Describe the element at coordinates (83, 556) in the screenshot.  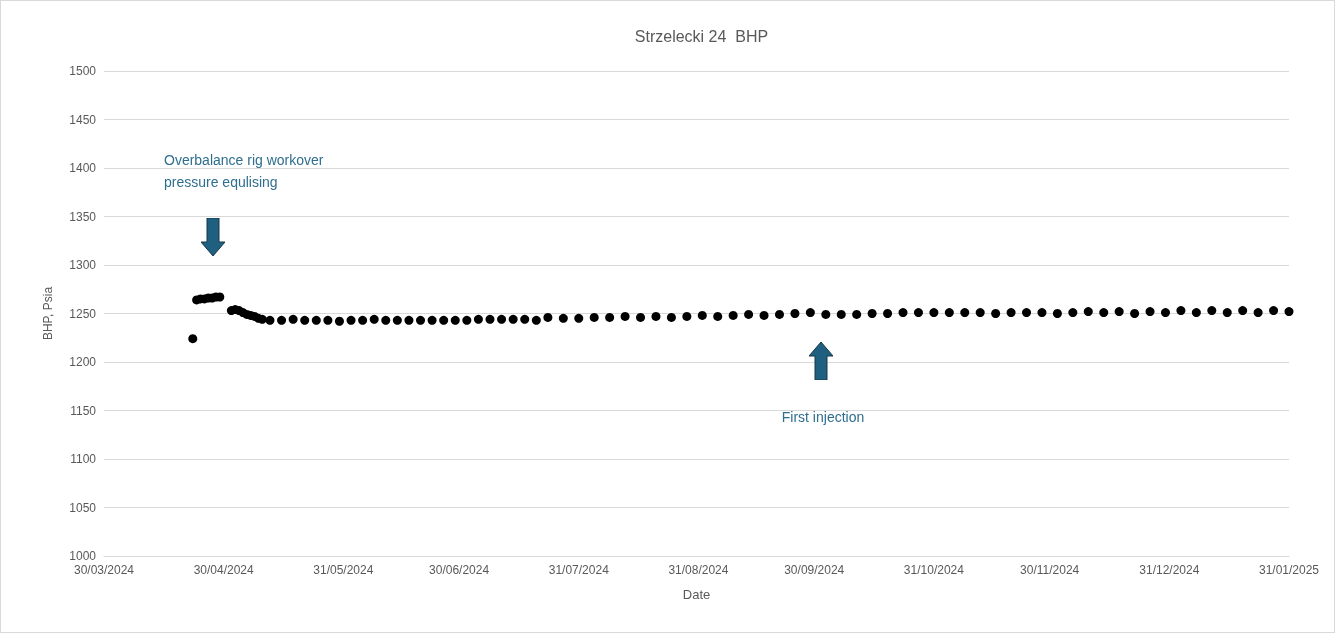
I see `y-tick-label: 1000` at that location.